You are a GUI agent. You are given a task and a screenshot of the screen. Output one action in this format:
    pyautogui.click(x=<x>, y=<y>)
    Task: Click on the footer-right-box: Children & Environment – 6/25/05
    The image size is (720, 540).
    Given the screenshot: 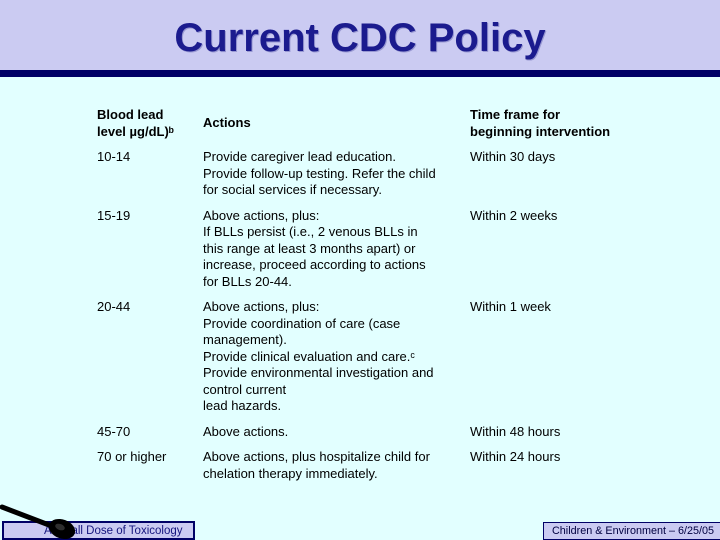 What is the action you would take?
    pyautogui.click(x=631, y=531)
    